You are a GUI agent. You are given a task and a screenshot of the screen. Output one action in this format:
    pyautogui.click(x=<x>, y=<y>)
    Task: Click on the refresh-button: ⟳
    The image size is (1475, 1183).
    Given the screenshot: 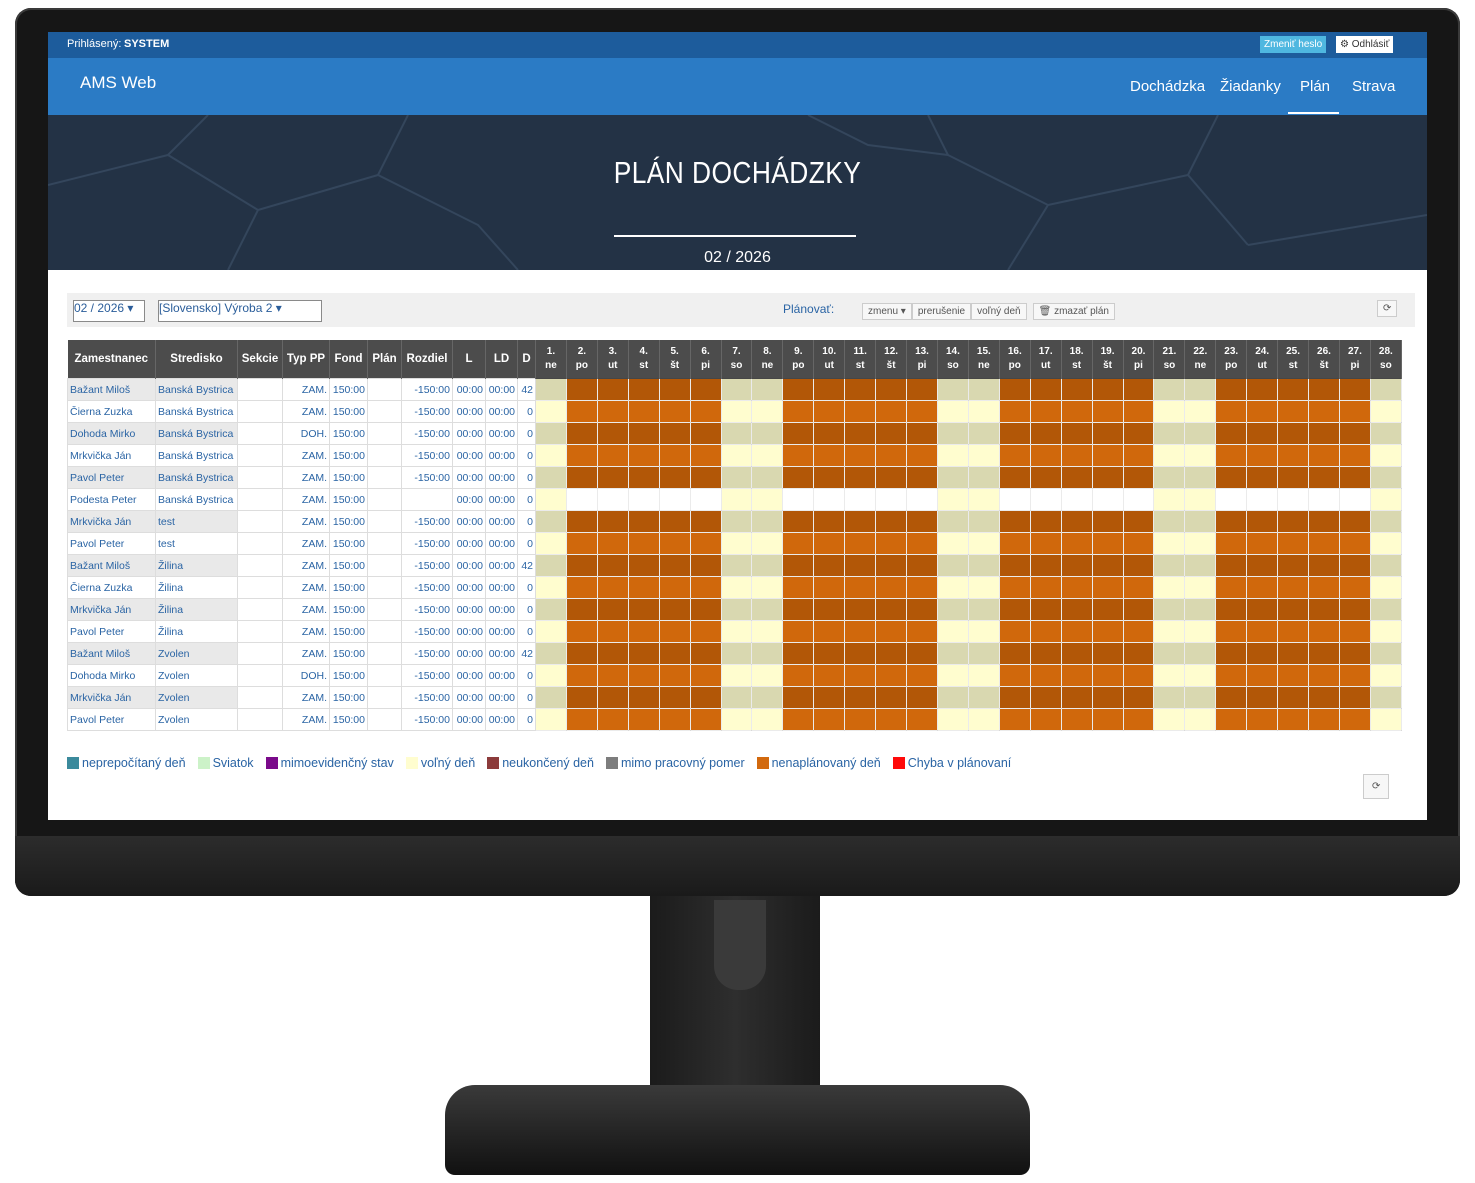 What is the action you would take?
    pyautogui.click(x=1387, y=308)
    